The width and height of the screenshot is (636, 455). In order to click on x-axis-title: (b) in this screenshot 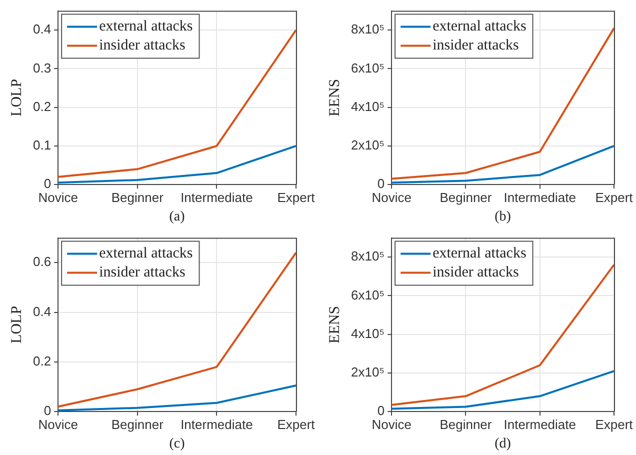, I will do `click(503, 216)`.